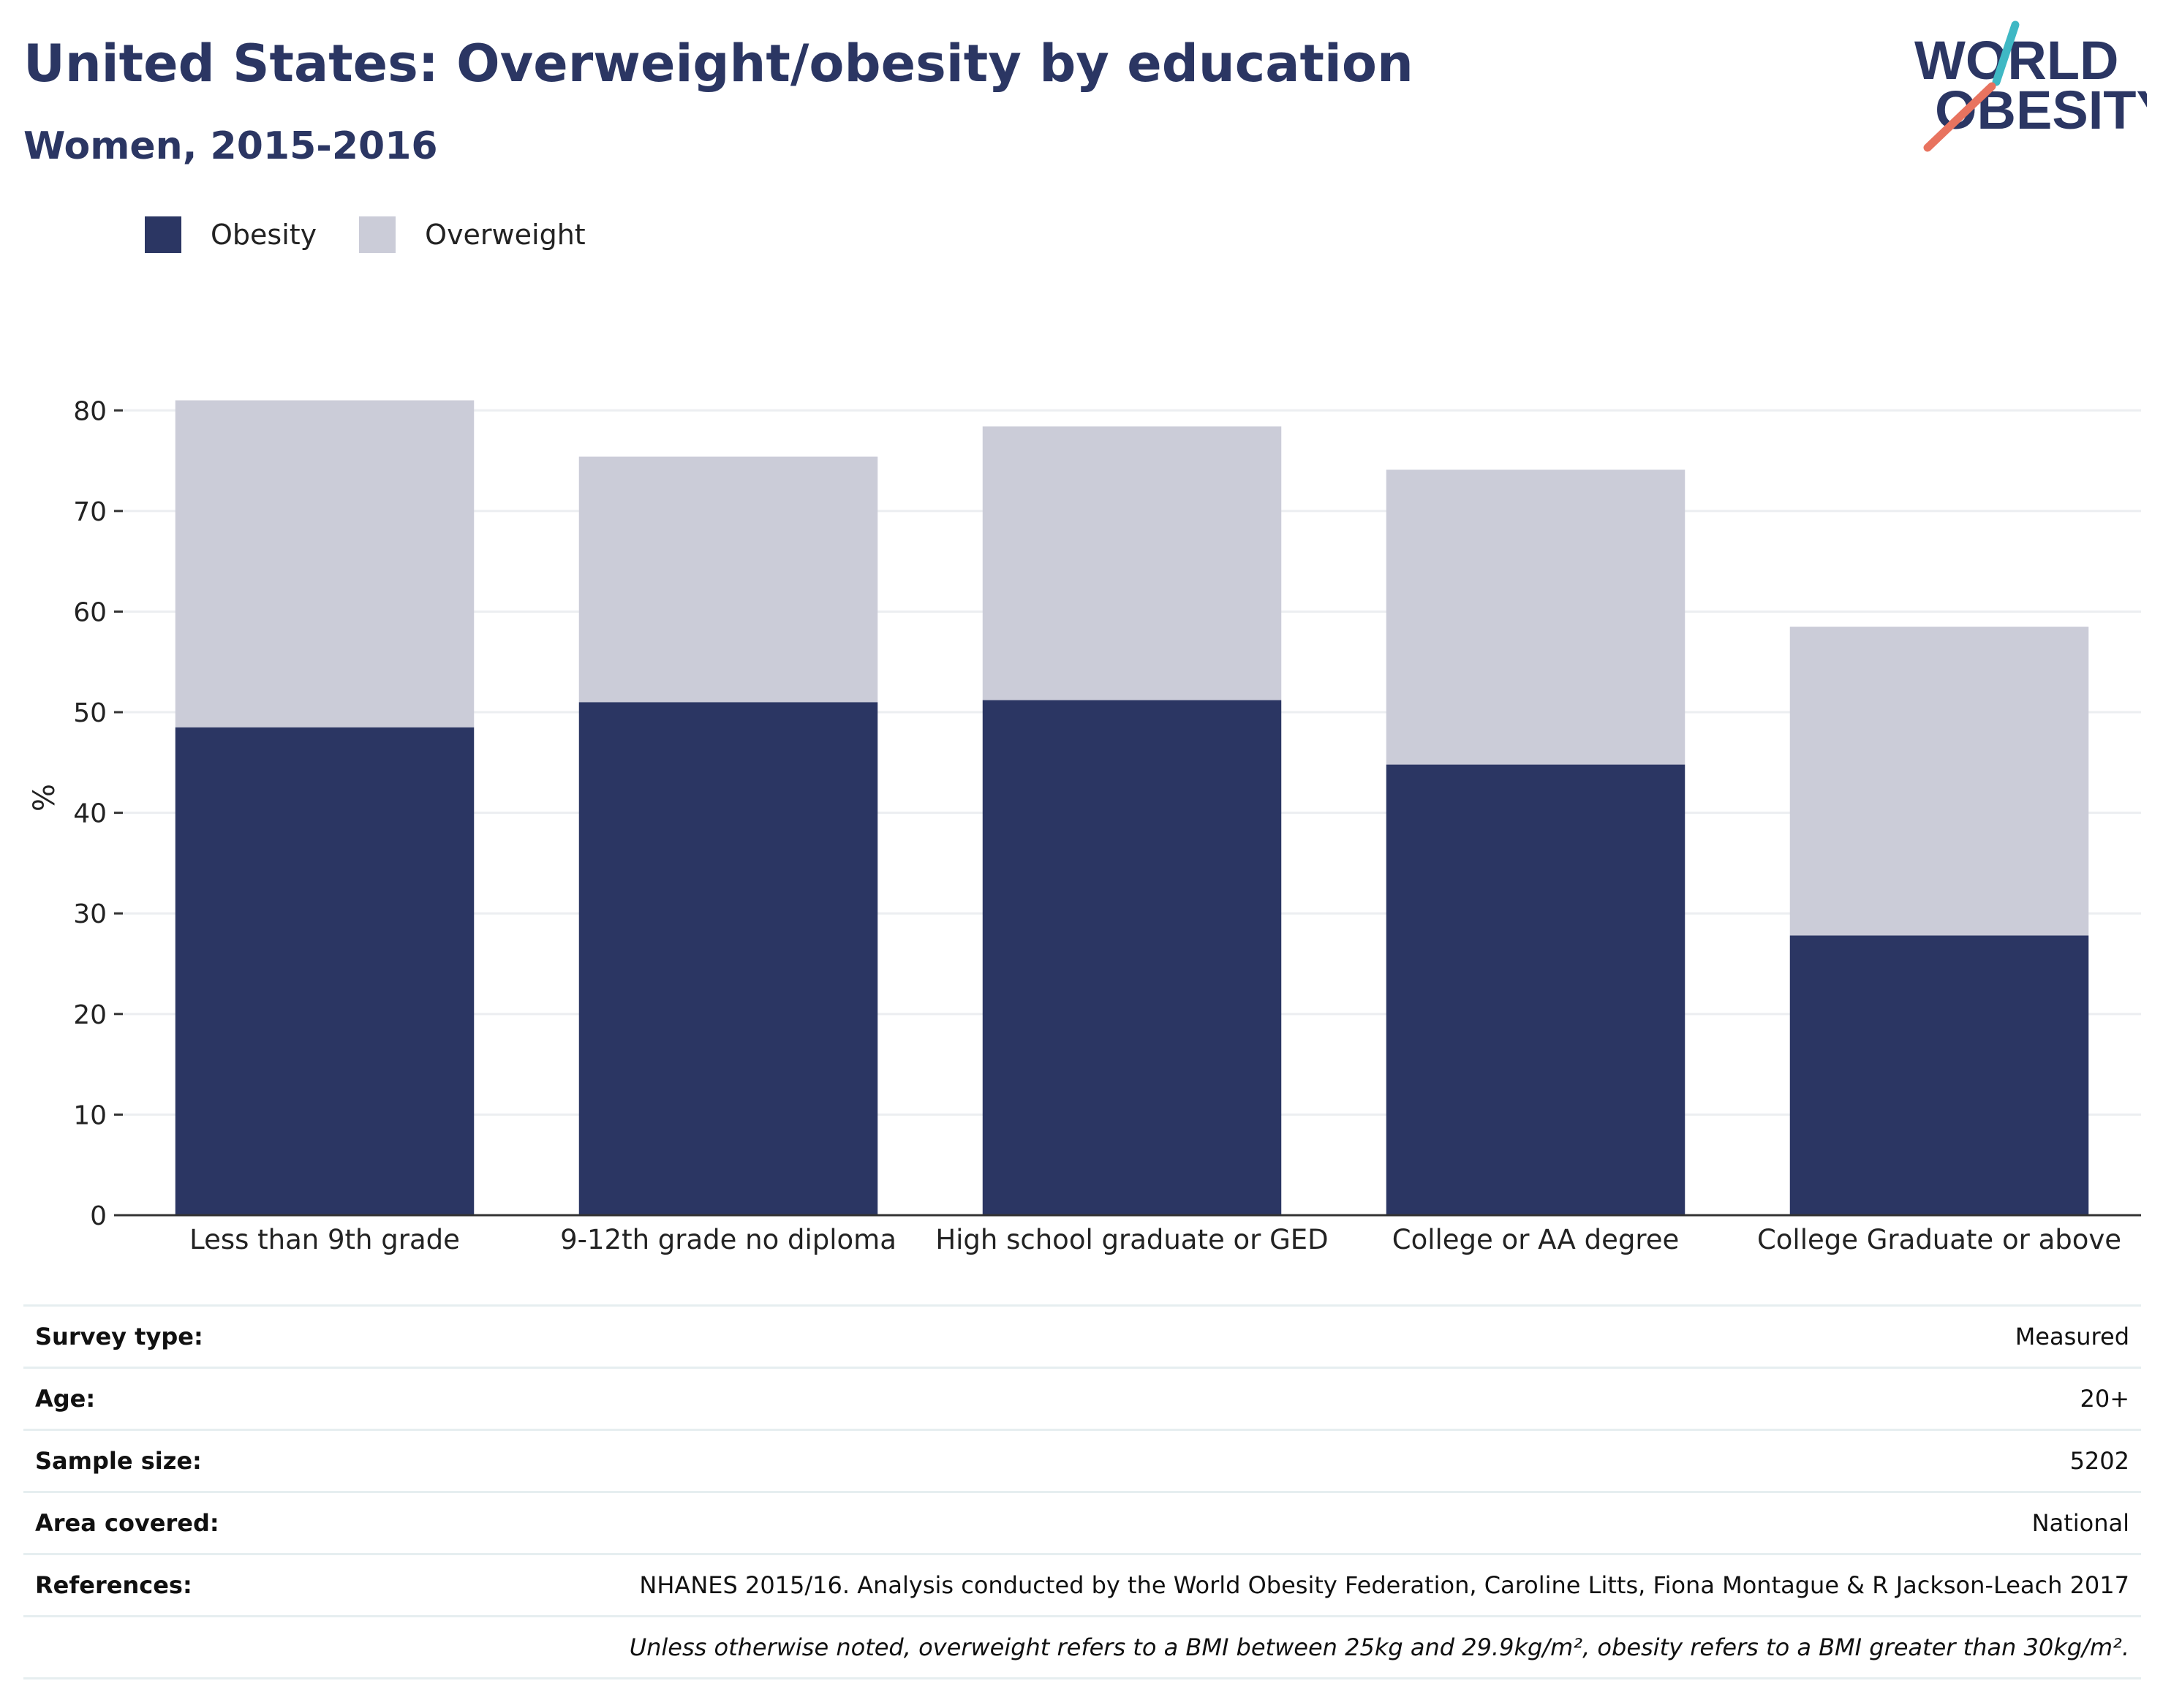 This screenshot has height=1708, width=2163. I want to click on y-axis-label: %, so click(45, 798).